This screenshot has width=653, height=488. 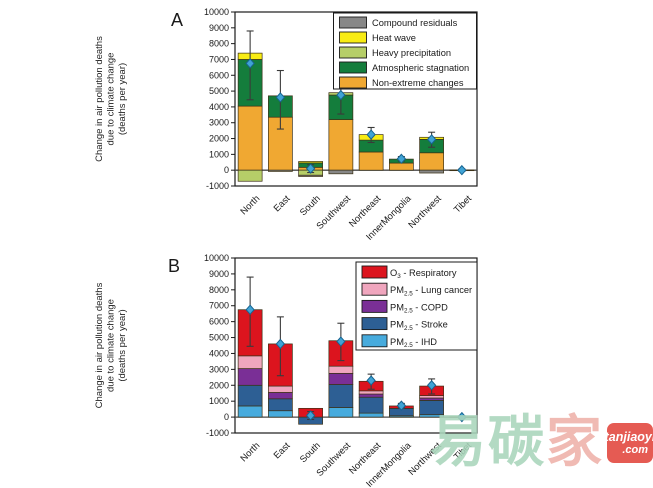 I want to click on legend-label: Compound residuals, so click(x=415, y=23).